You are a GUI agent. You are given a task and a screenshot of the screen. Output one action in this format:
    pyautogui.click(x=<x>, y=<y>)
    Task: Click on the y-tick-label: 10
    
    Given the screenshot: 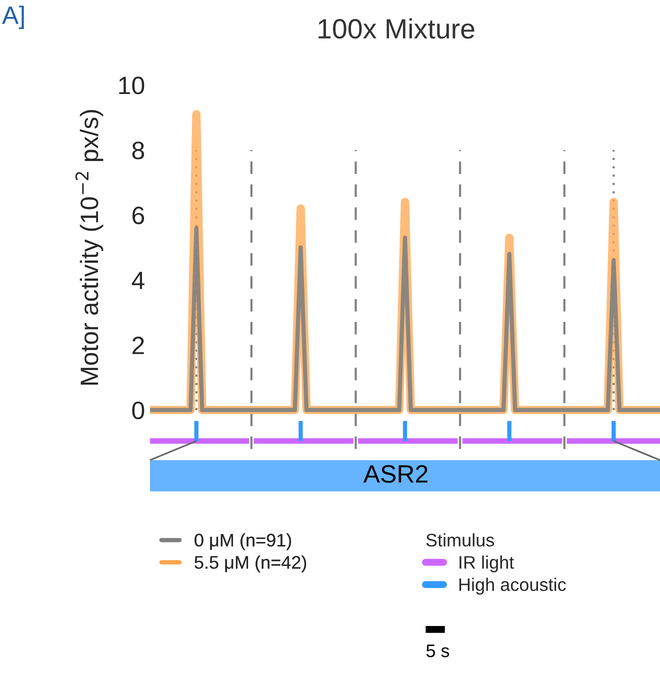 What is the action you would take?
    pyautogui.click(x=131, y=85)
    